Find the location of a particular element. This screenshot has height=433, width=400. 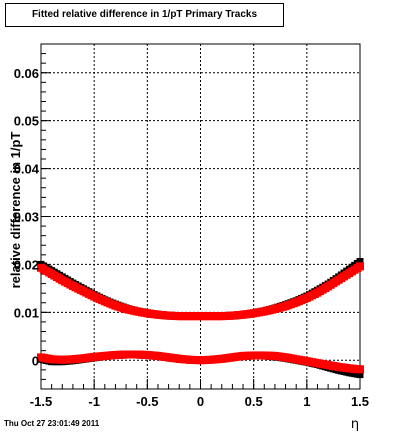

y-axis-label: relative difference in 1/pT is located at coordinates (15, 210).